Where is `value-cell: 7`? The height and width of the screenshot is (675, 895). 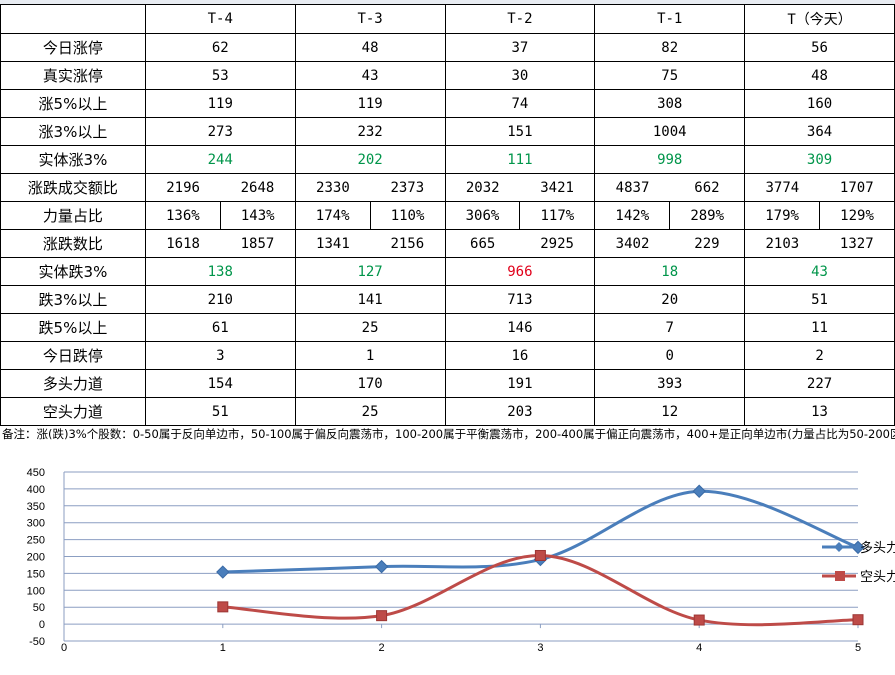
value-cell: 7 is located at coordinates (670, 327).